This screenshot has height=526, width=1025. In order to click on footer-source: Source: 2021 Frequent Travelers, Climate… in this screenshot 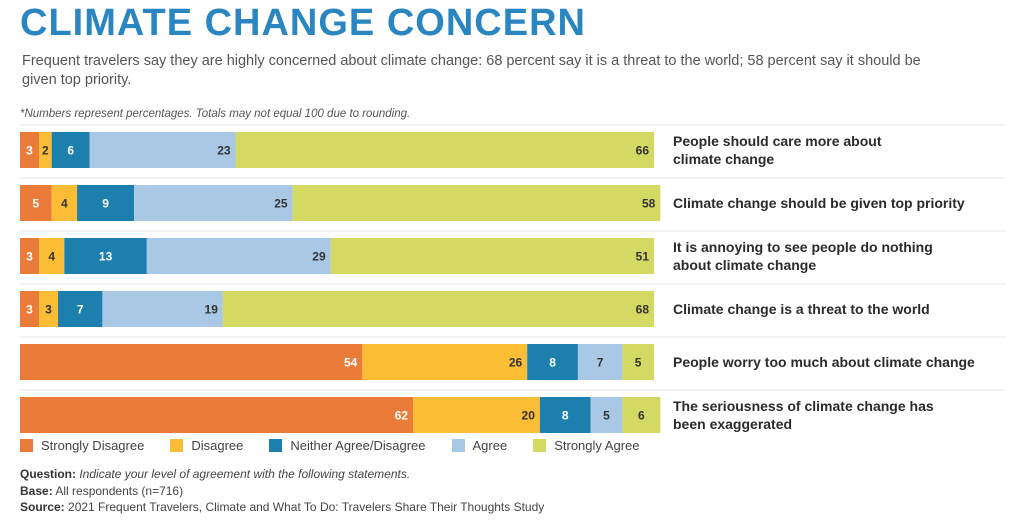, I will do `click(282, 507)`.